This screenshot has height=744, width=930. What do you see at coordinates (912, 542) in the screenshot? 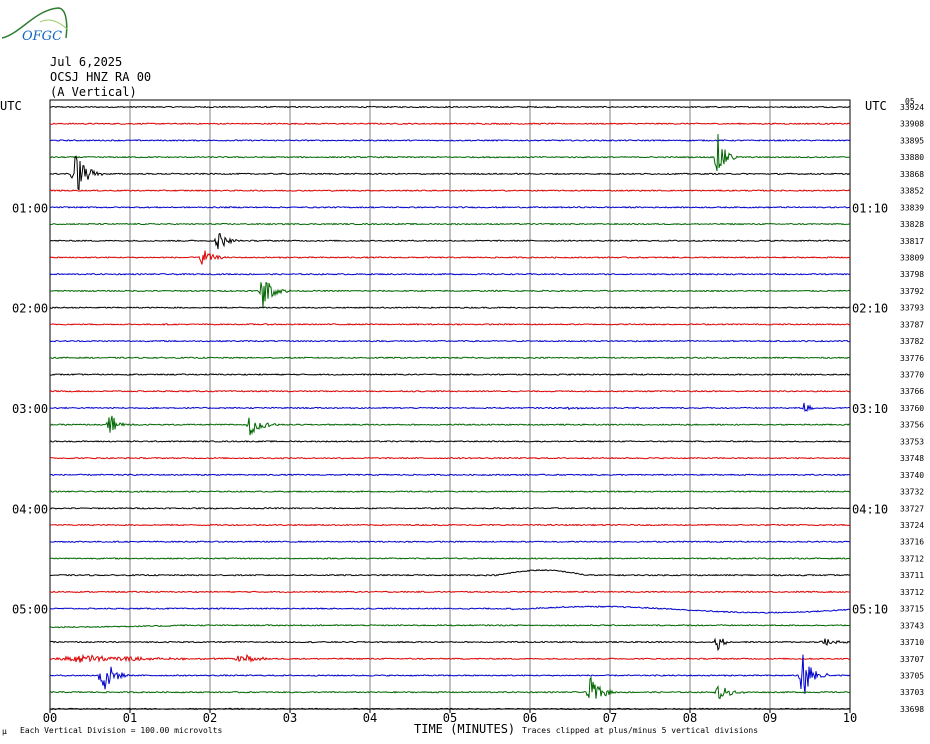
I see `trace-value-label: 33716` at bounding box center [912, 542].